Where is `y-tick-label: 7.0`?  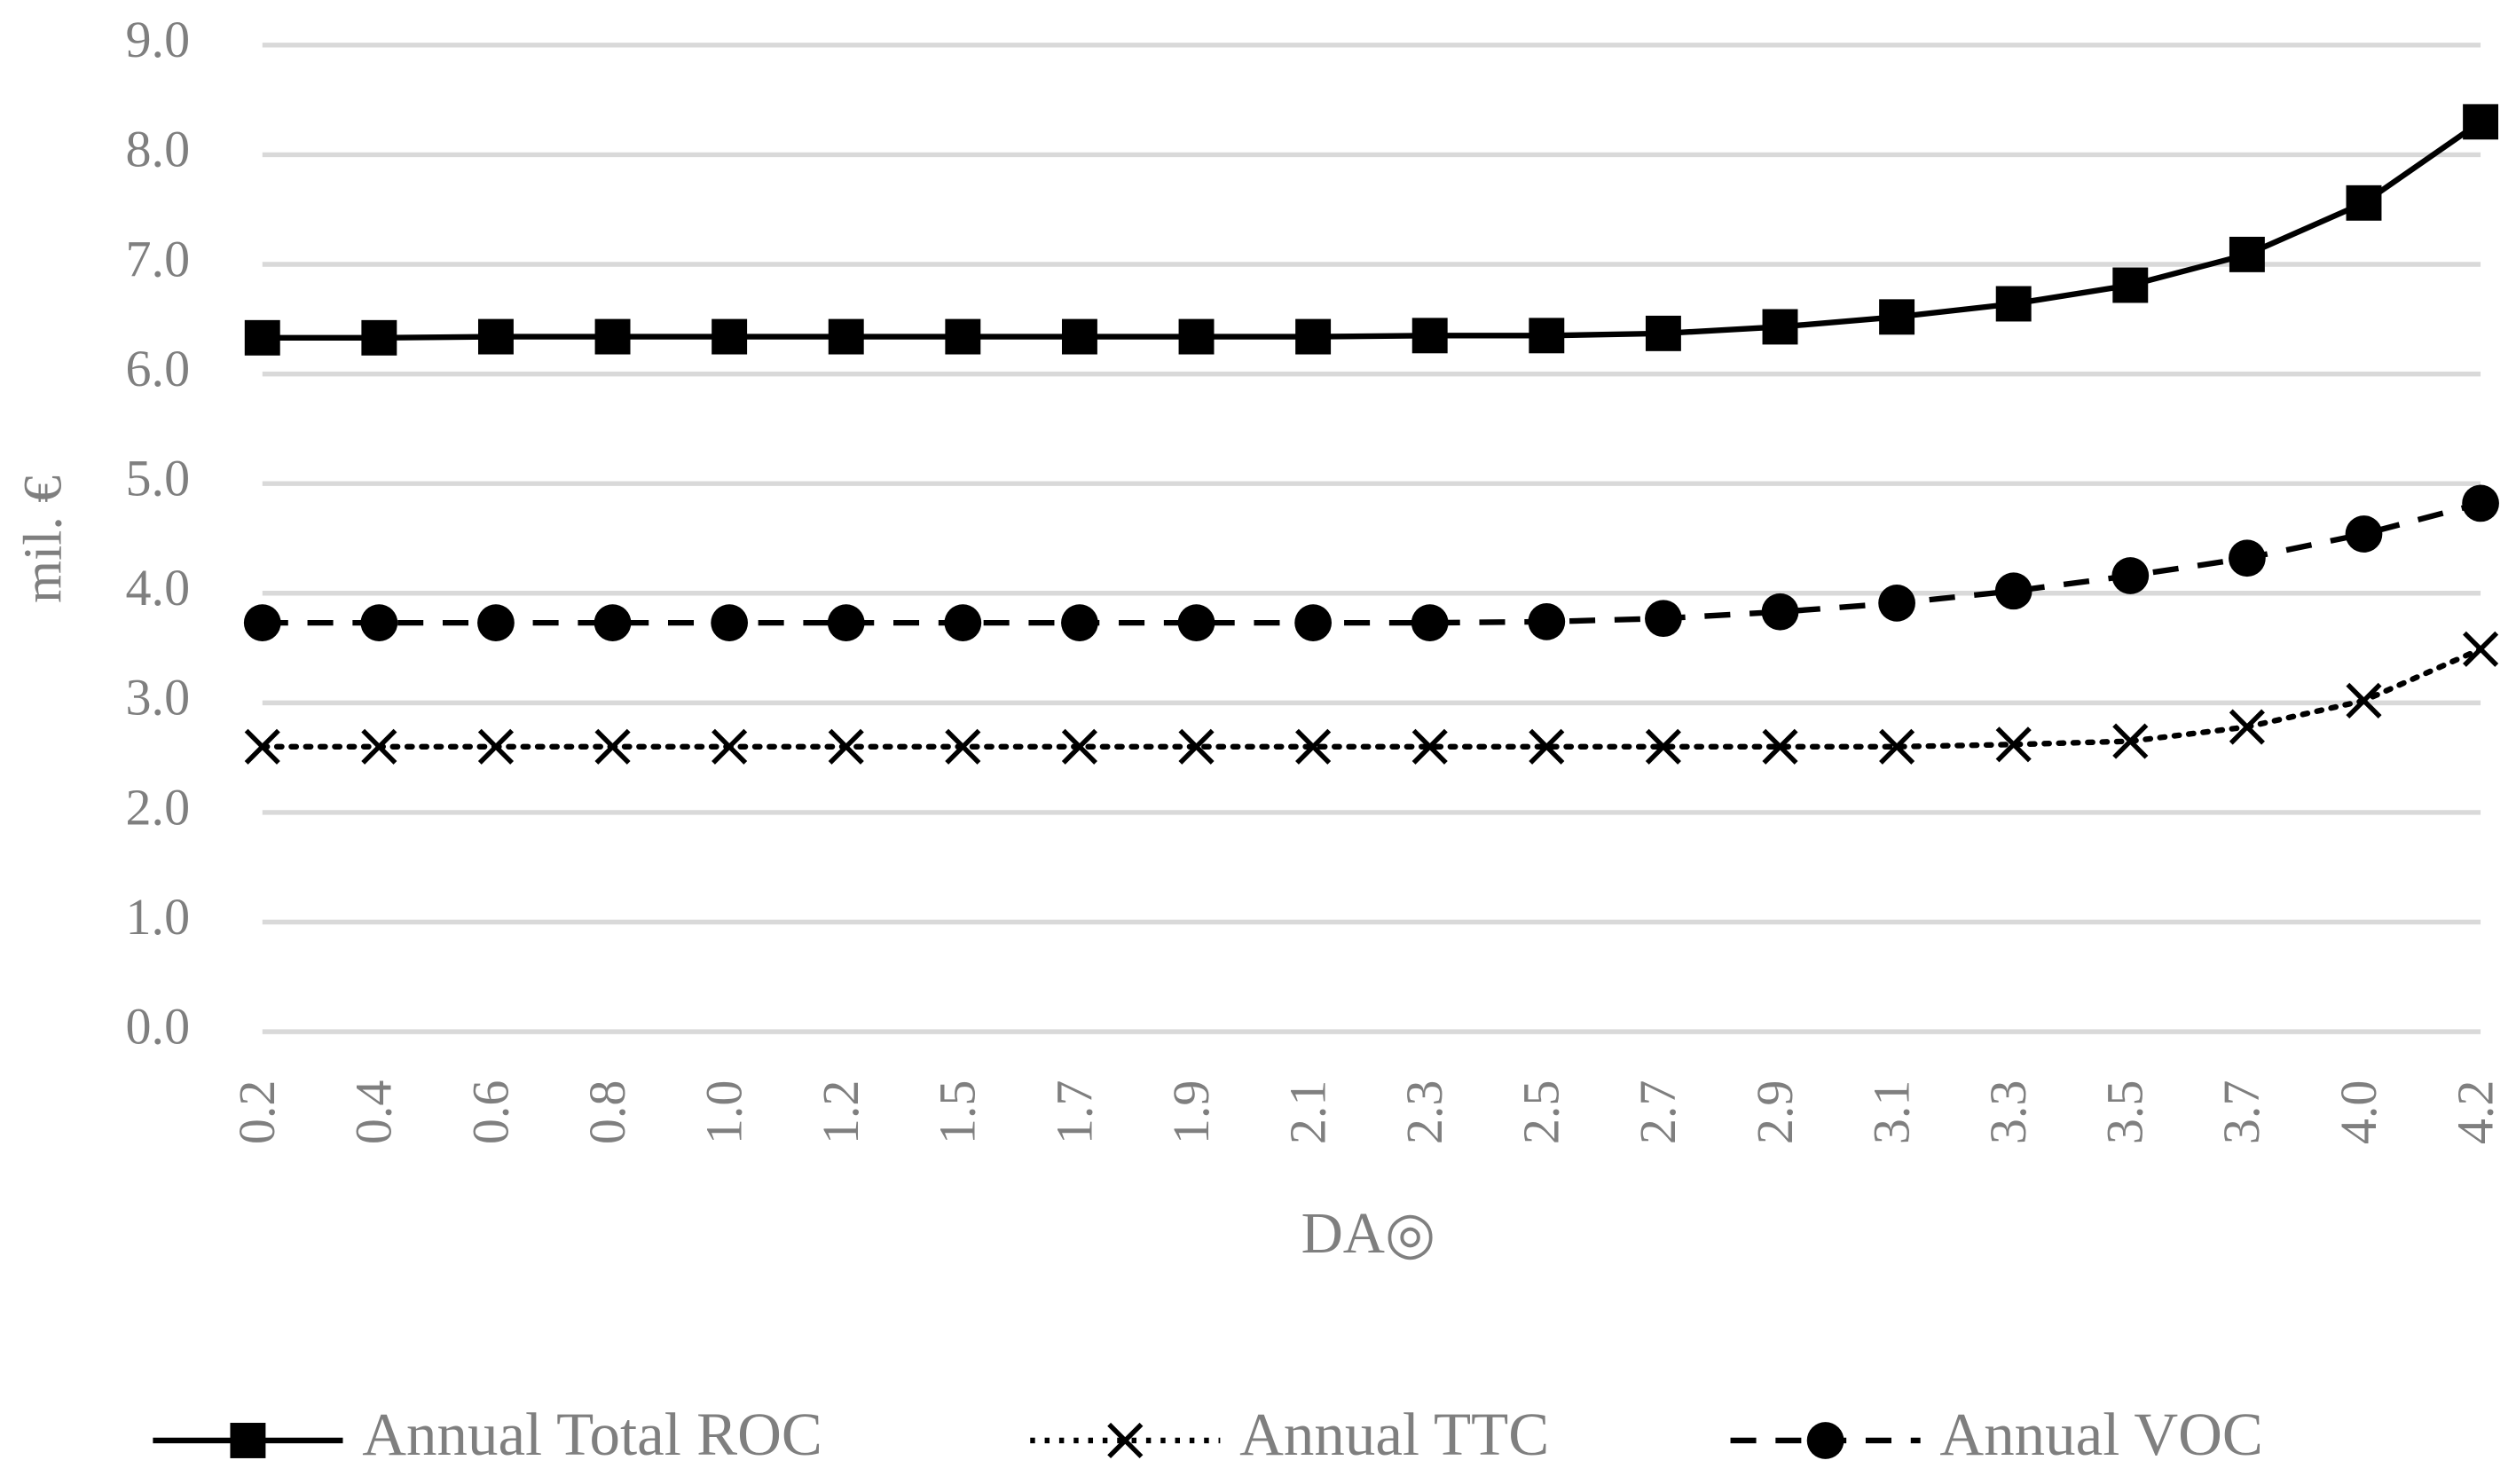 y-tick-label: 7.0 is located at coordinates (158, 258).